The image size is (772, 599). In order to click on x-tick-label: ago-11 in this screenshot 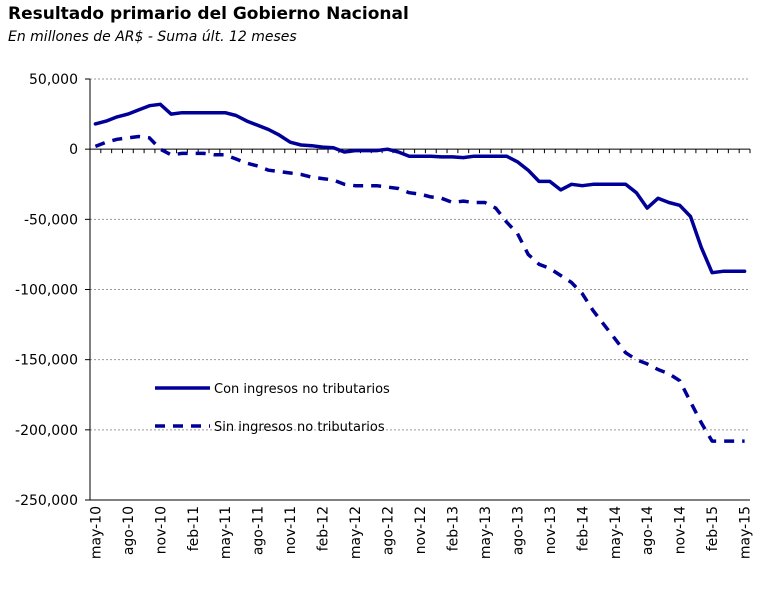, I will do `click(259, 530)`.